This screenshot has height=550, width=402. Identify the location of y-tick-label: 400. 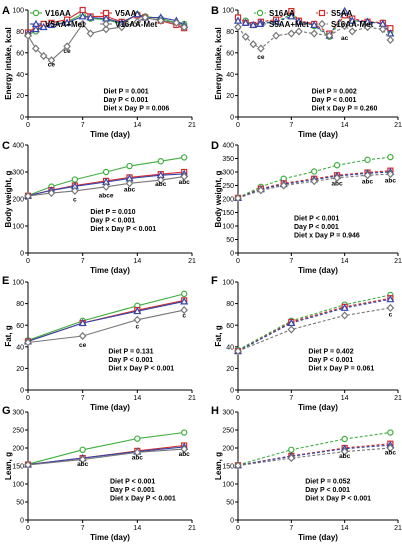
(228, 146).